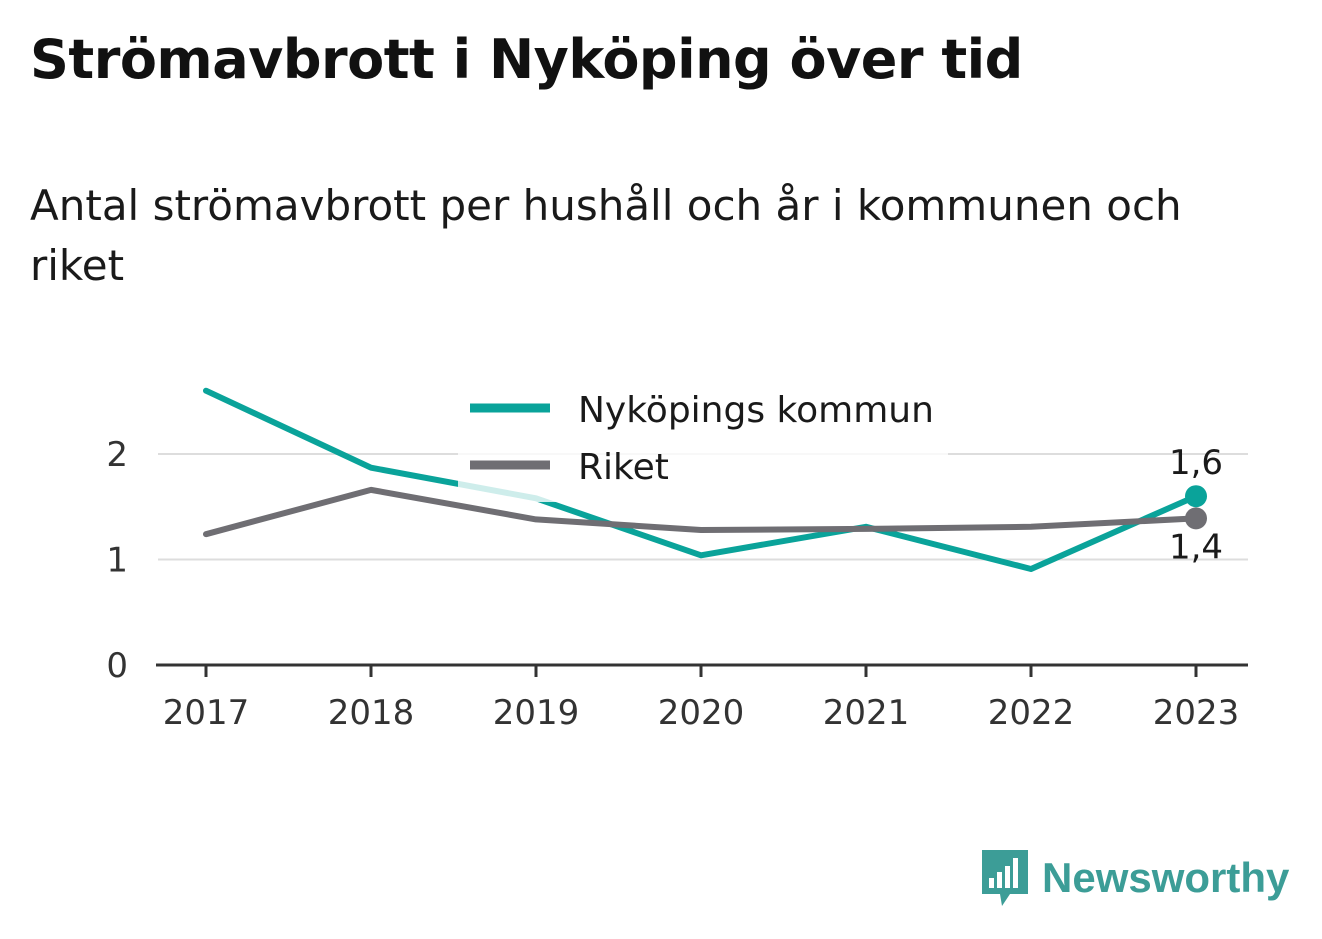 The width and height of the screenshot is (1322, 939). Describe the element at coordinates (206, 713) in the screenshot. I see `x-tick-label: 2017` at that location.